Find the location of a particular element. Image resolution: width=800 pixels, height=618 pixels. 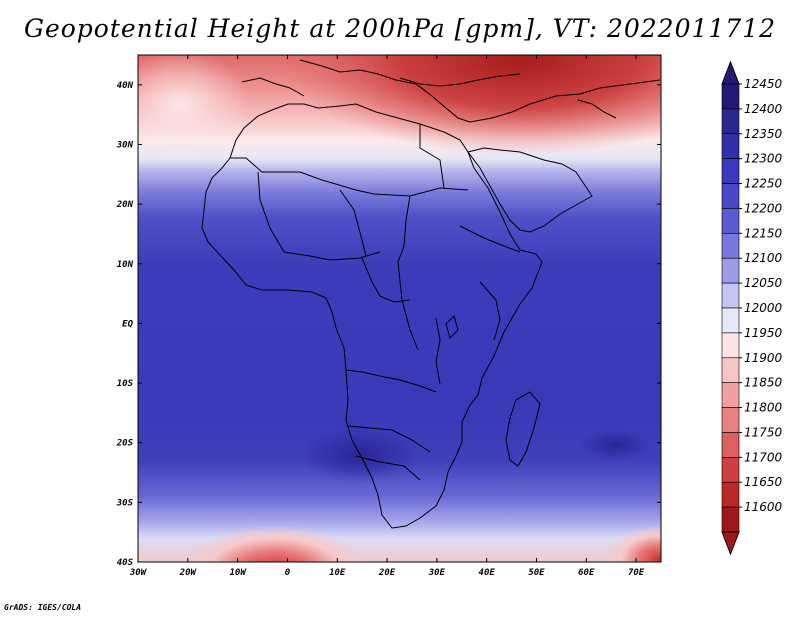

lat-tick-label: 30S is located at coordinates (125, 503).